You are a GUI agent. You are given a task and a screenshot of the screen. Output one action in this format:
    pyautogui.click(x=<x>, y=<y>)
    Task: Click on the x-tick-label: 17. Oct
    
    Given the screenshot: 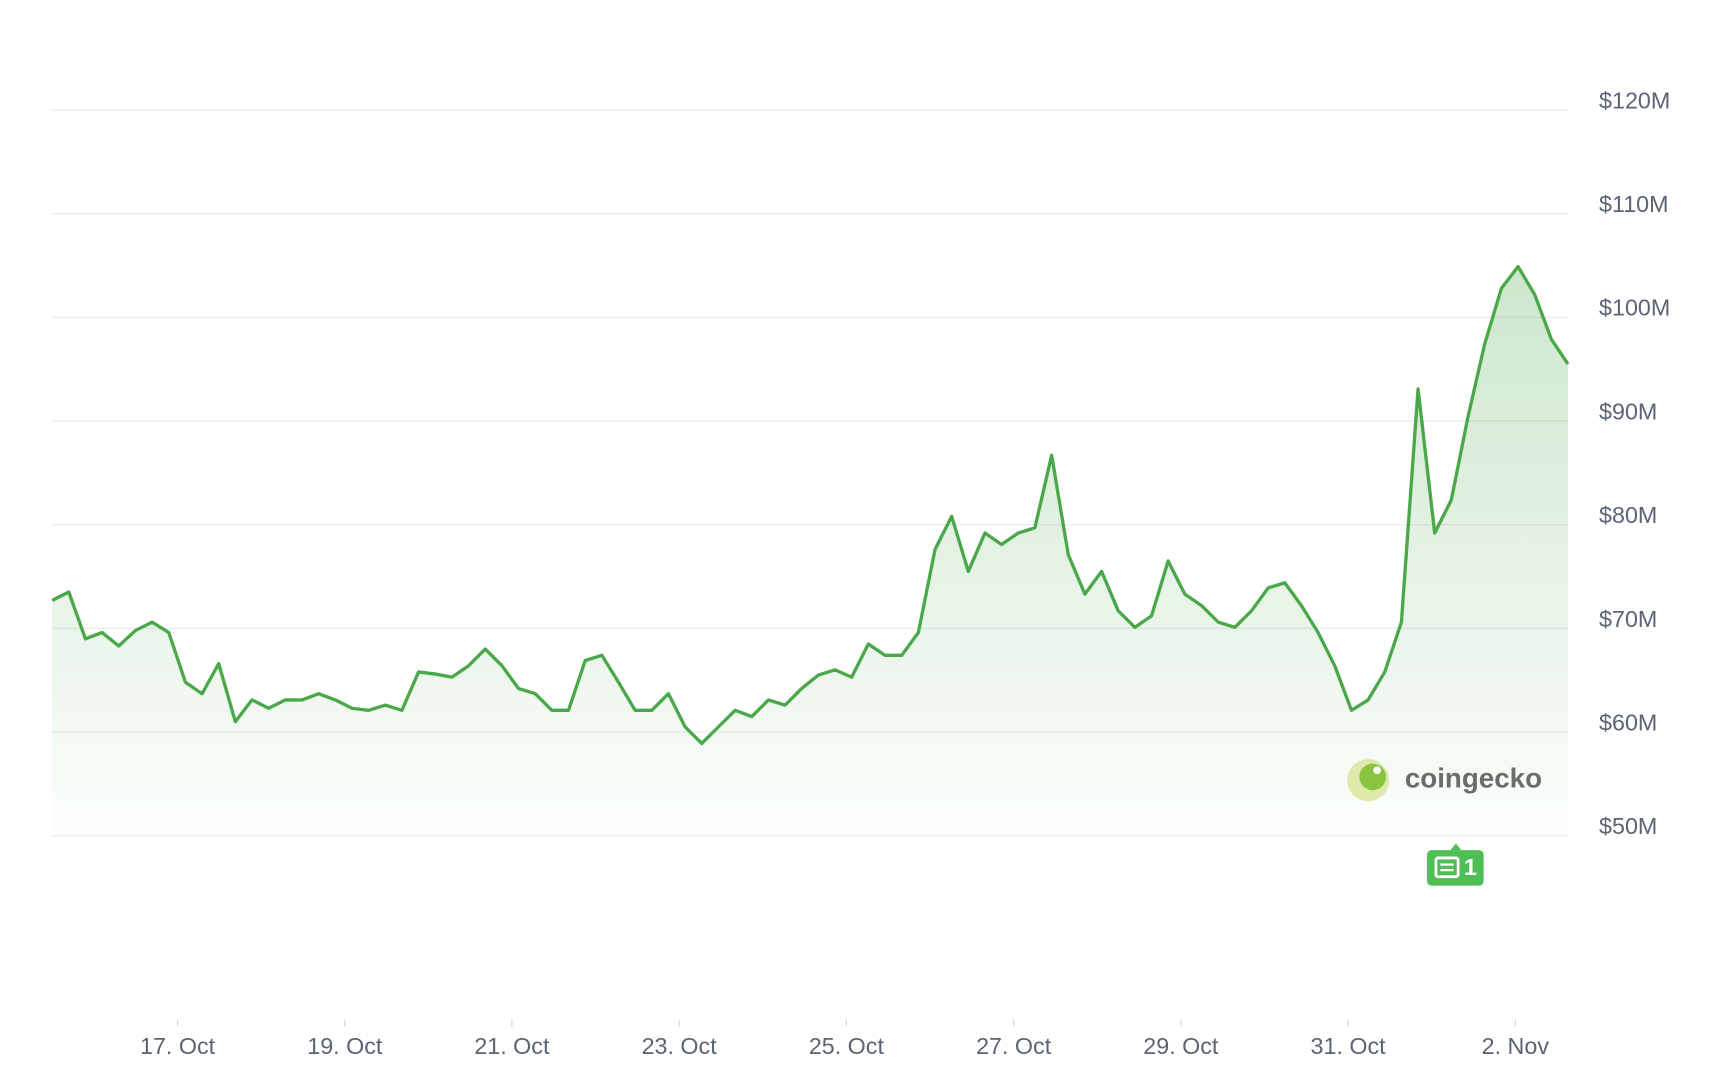 What is the action you would take?
    pyautogui.click(x=178, y=1046)
    